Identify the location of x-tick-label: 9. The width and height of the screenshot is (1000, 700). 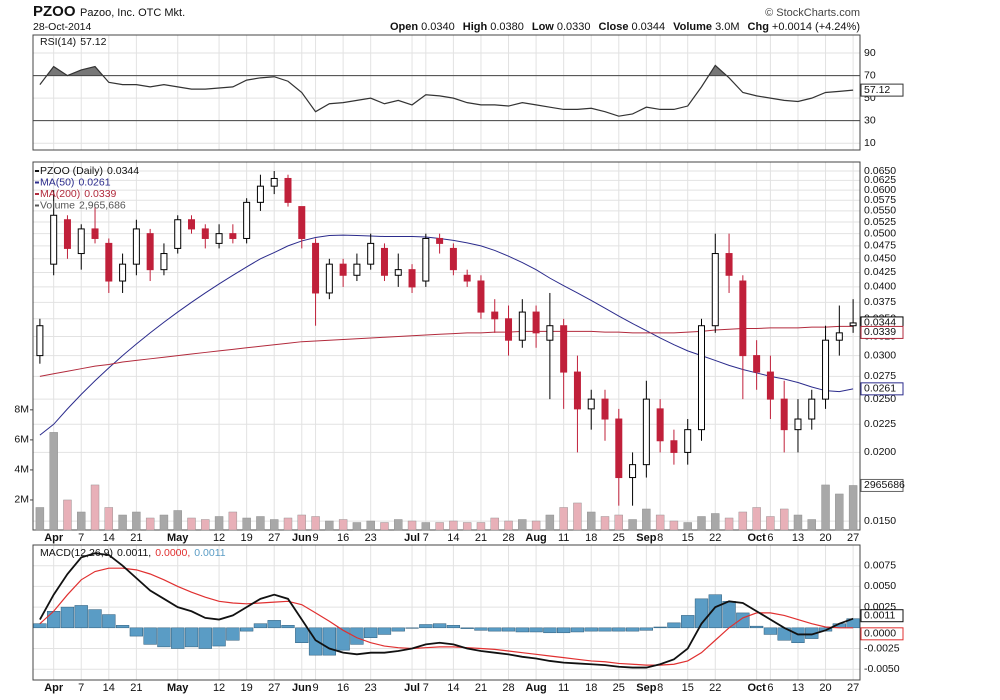
(315, 538).